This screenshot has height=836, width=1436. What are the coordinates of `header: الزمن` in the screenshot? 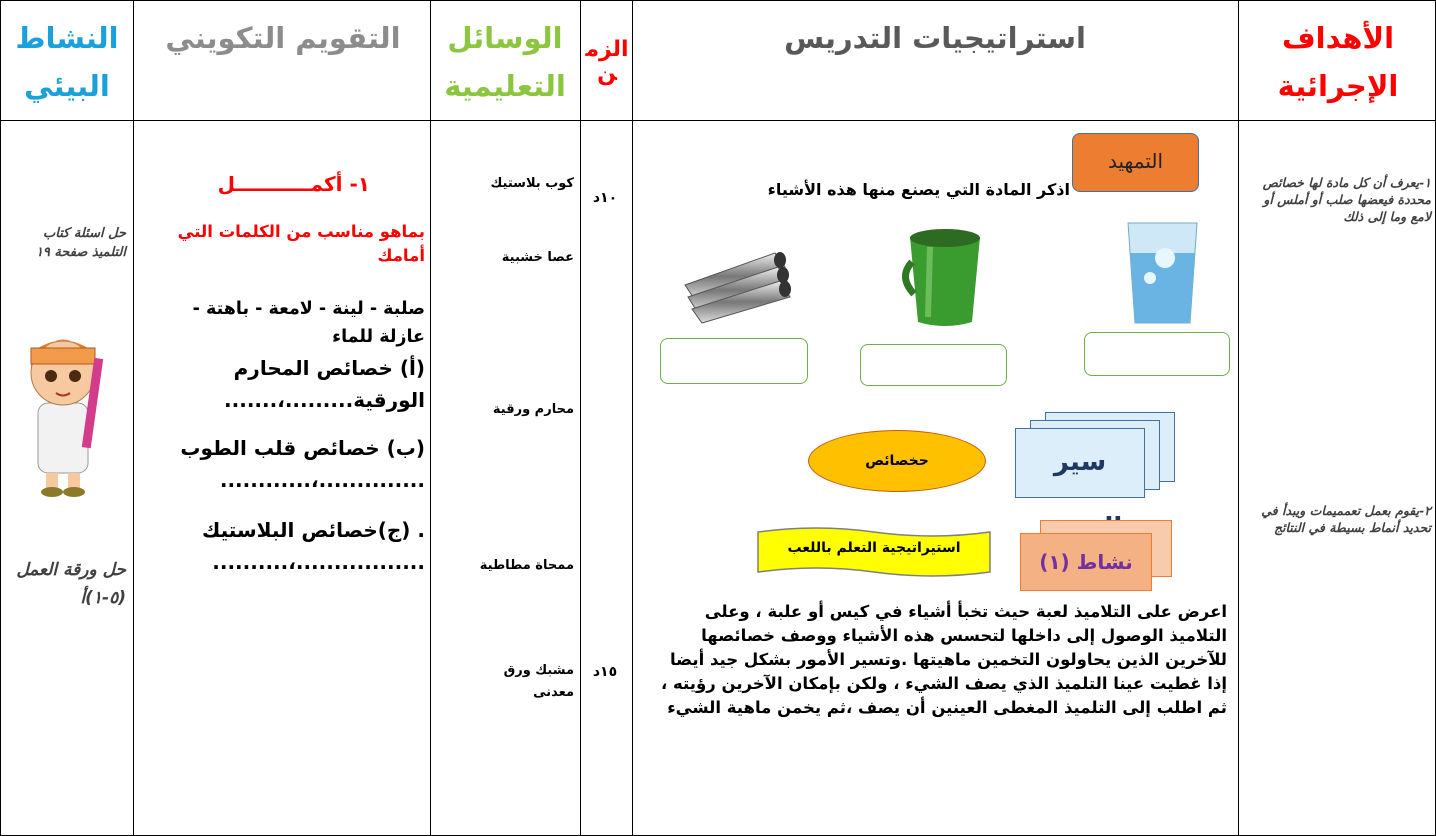 It's located at (607, 61).